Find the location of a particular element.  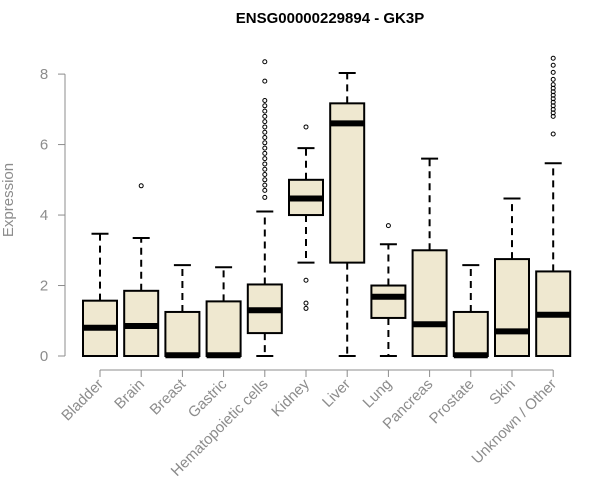

box-lung is located at coordinates (388, 290).